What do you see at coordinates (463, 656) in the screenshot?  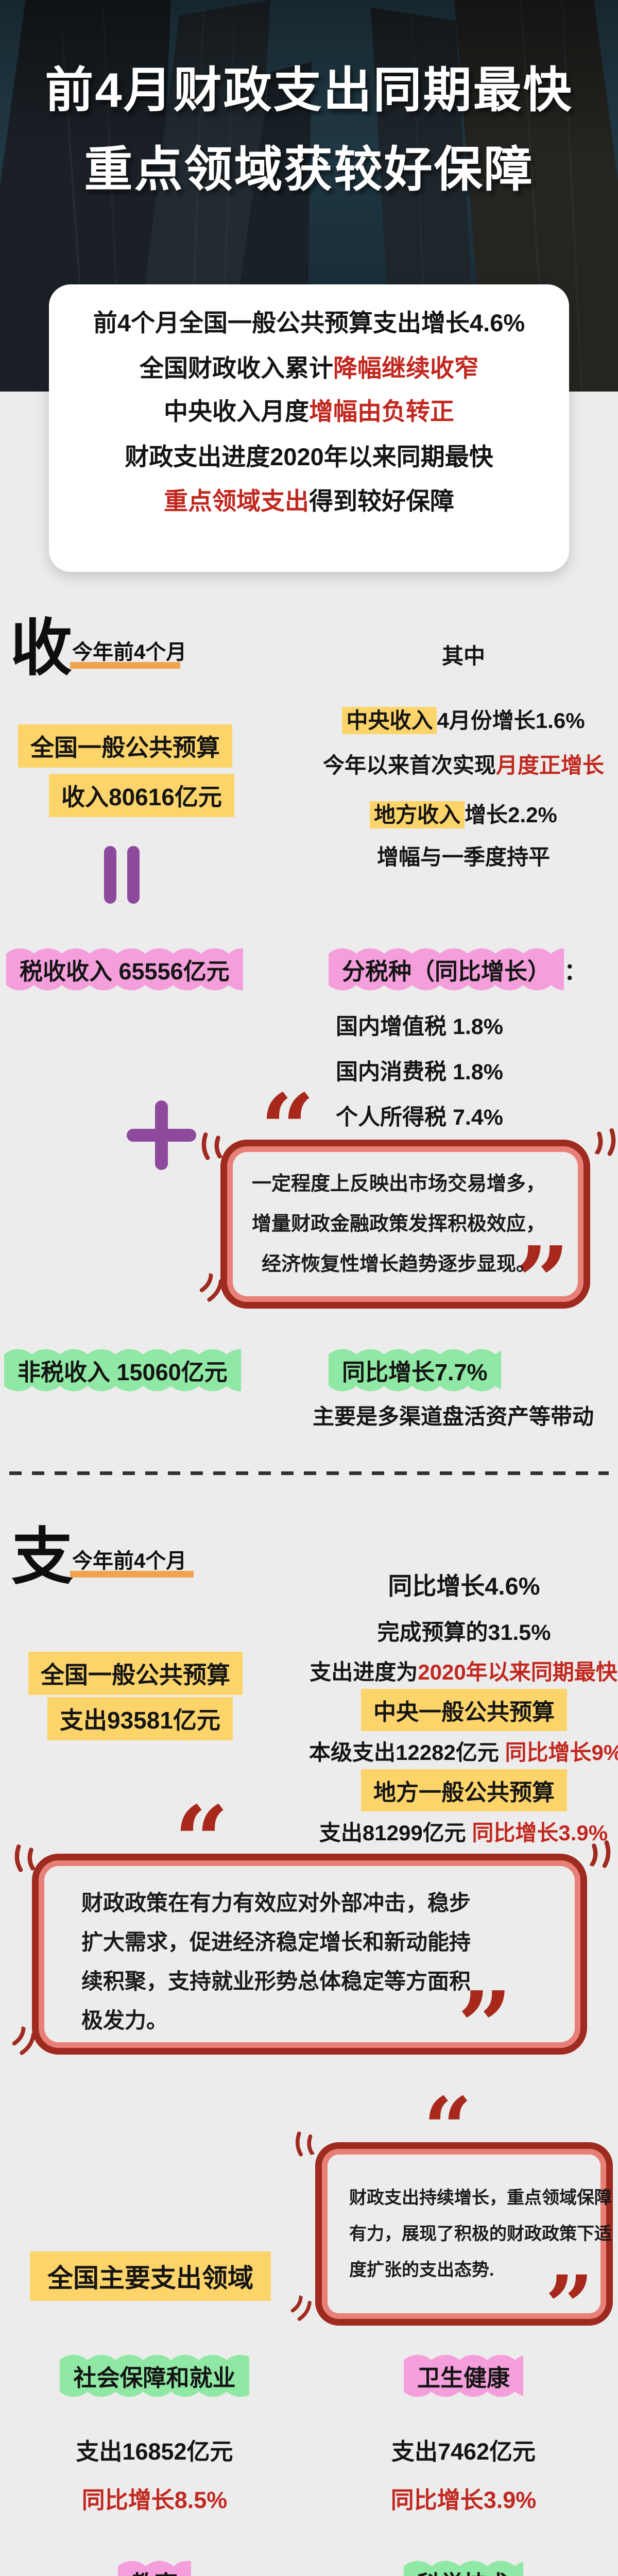 I see `revenue-breakdown-title: 其中` at bounding box center [463, 656].